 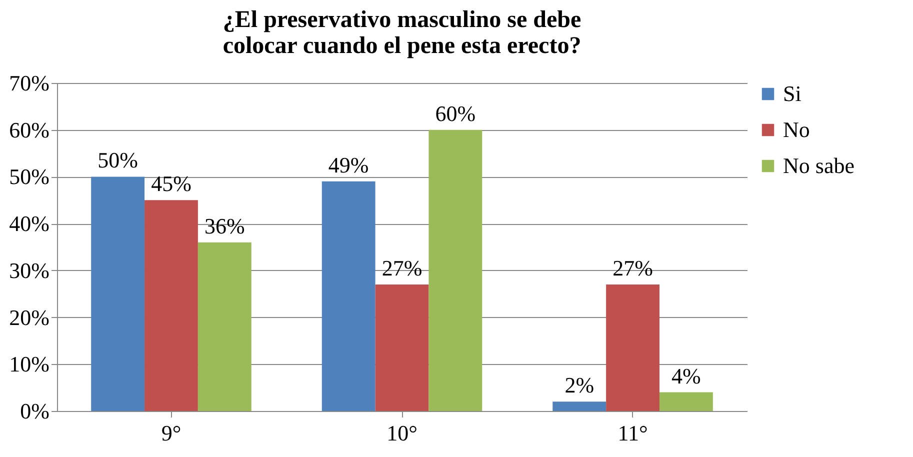 What do you see at coordinates (118, 160) in the screenshot?
I see `data-label: 50%` at bounding box center [118, 160].